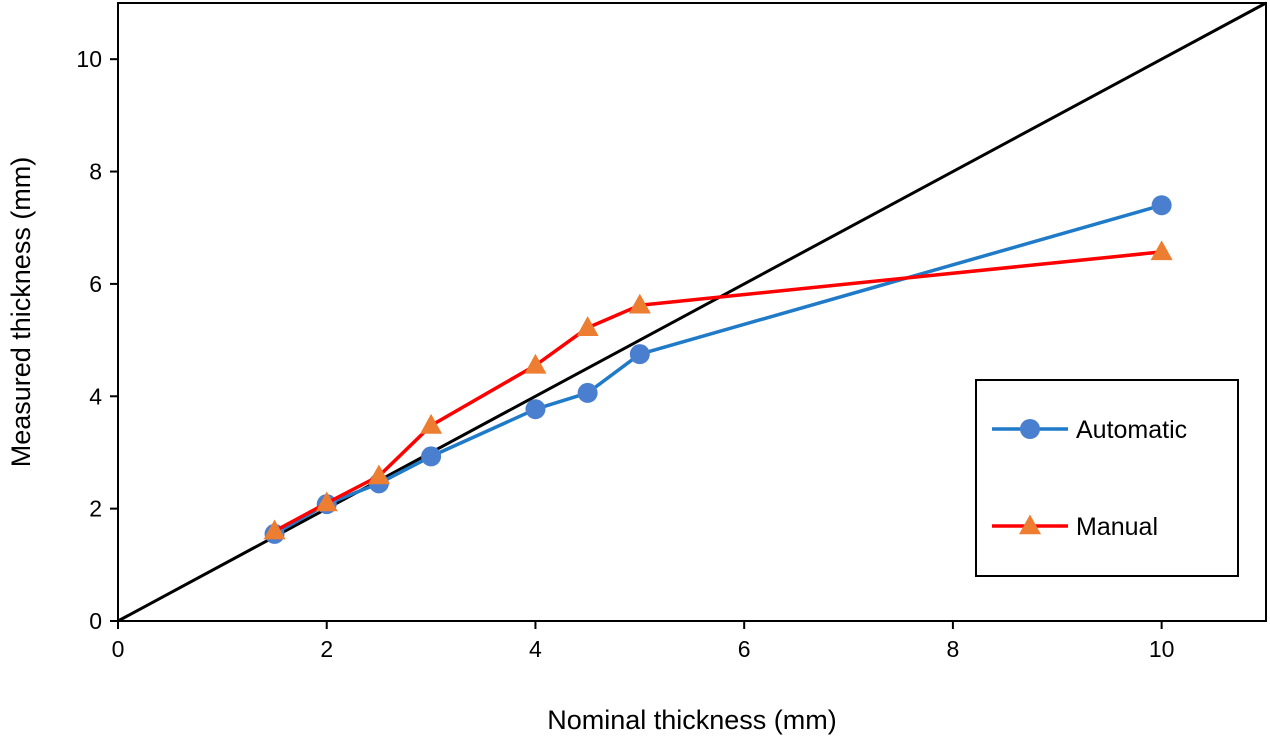  Describe the element at coordinates (1030, 429) in the screenshot. I see `legend-marker-automatic` at that location.